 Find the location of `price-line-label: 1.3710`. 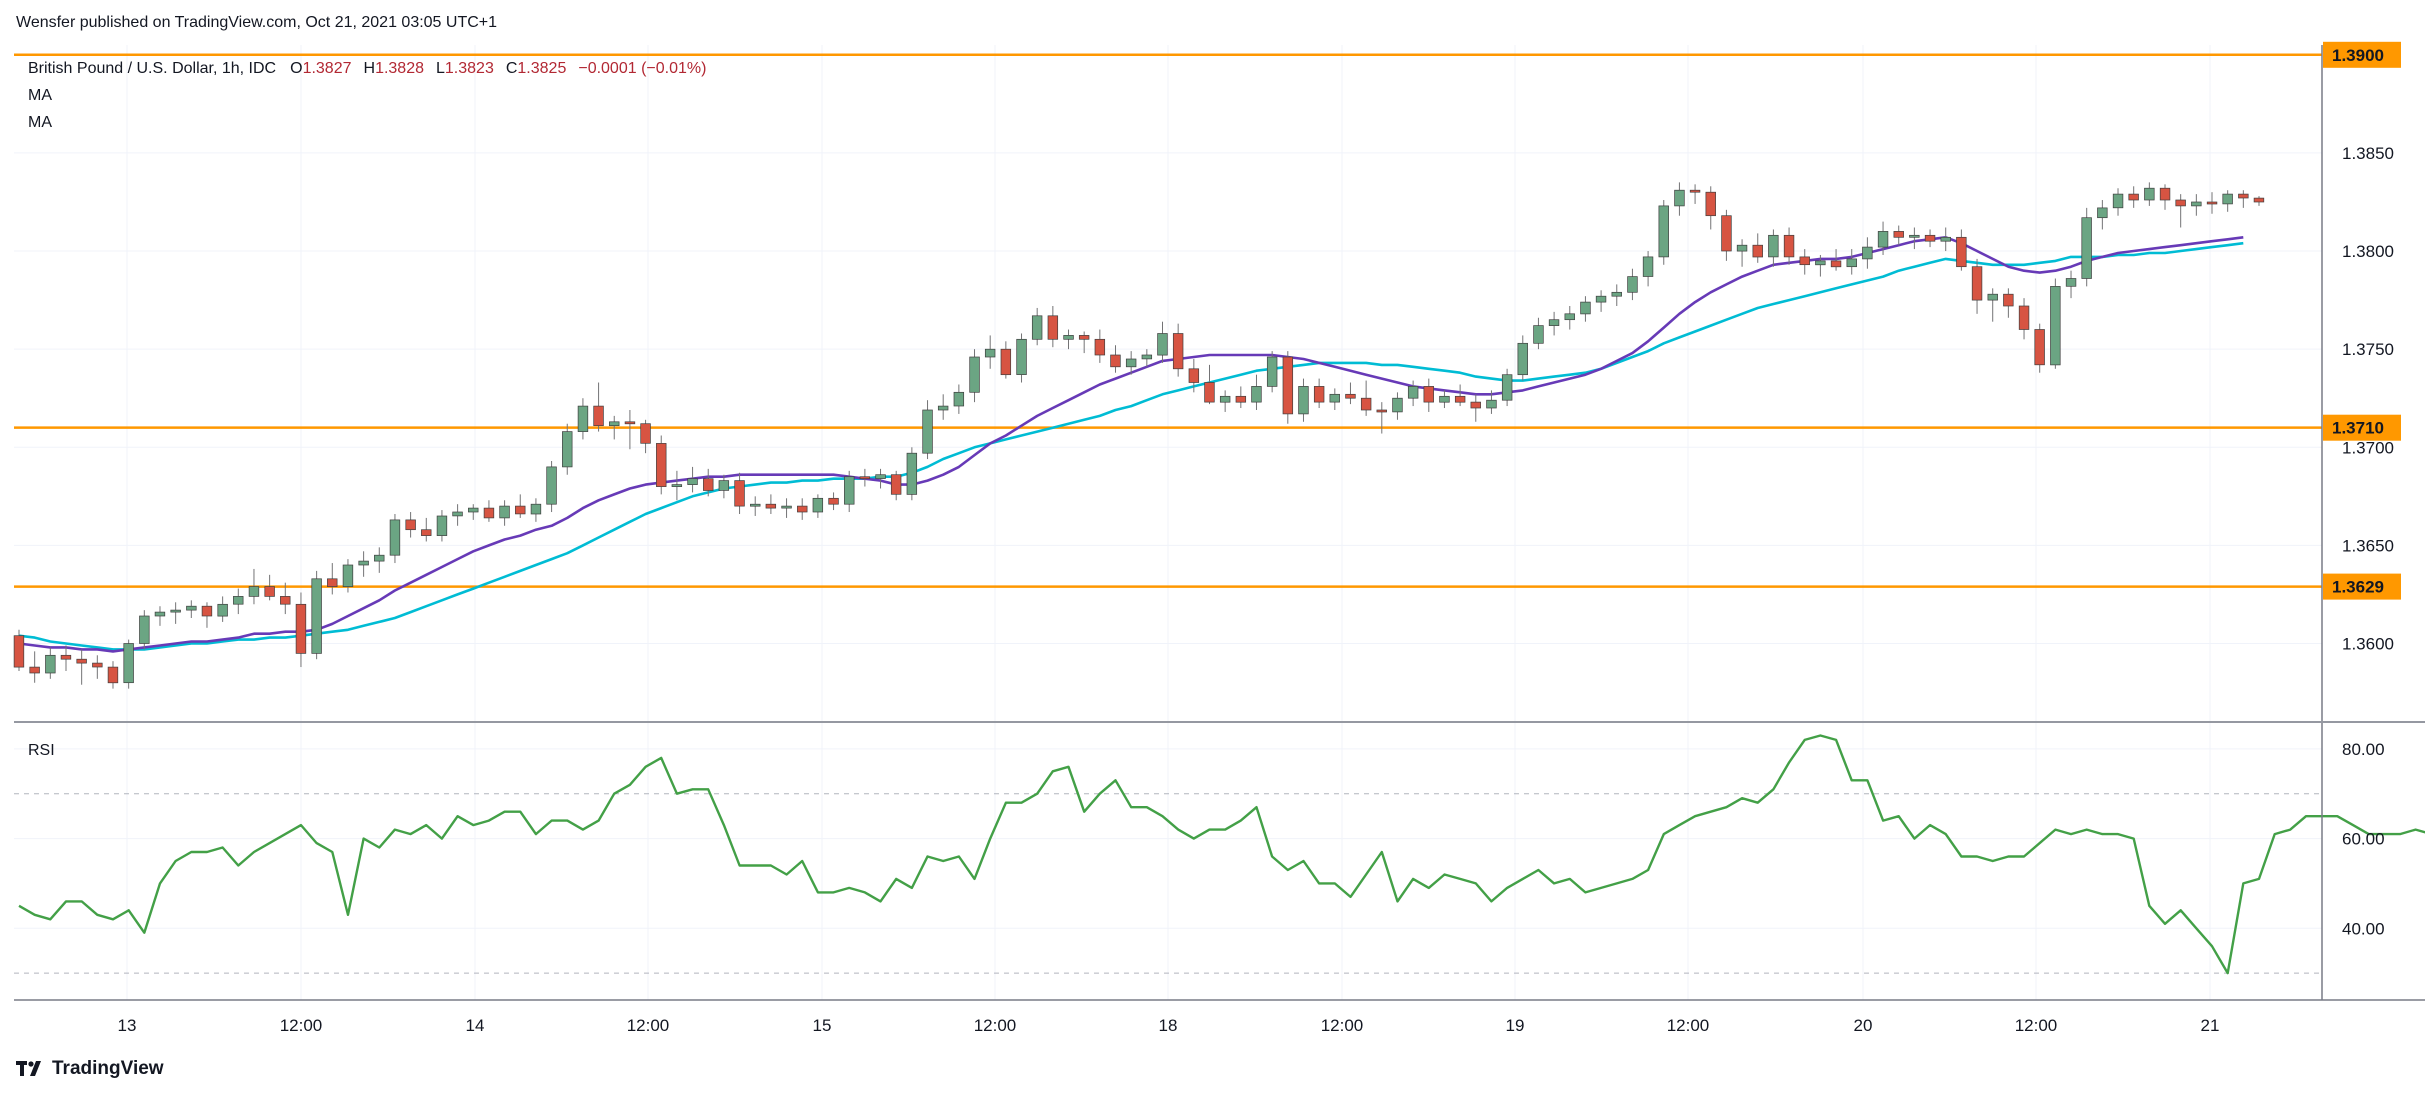

price-line-label: 1.3710 is located at coordinates (2358, 428).